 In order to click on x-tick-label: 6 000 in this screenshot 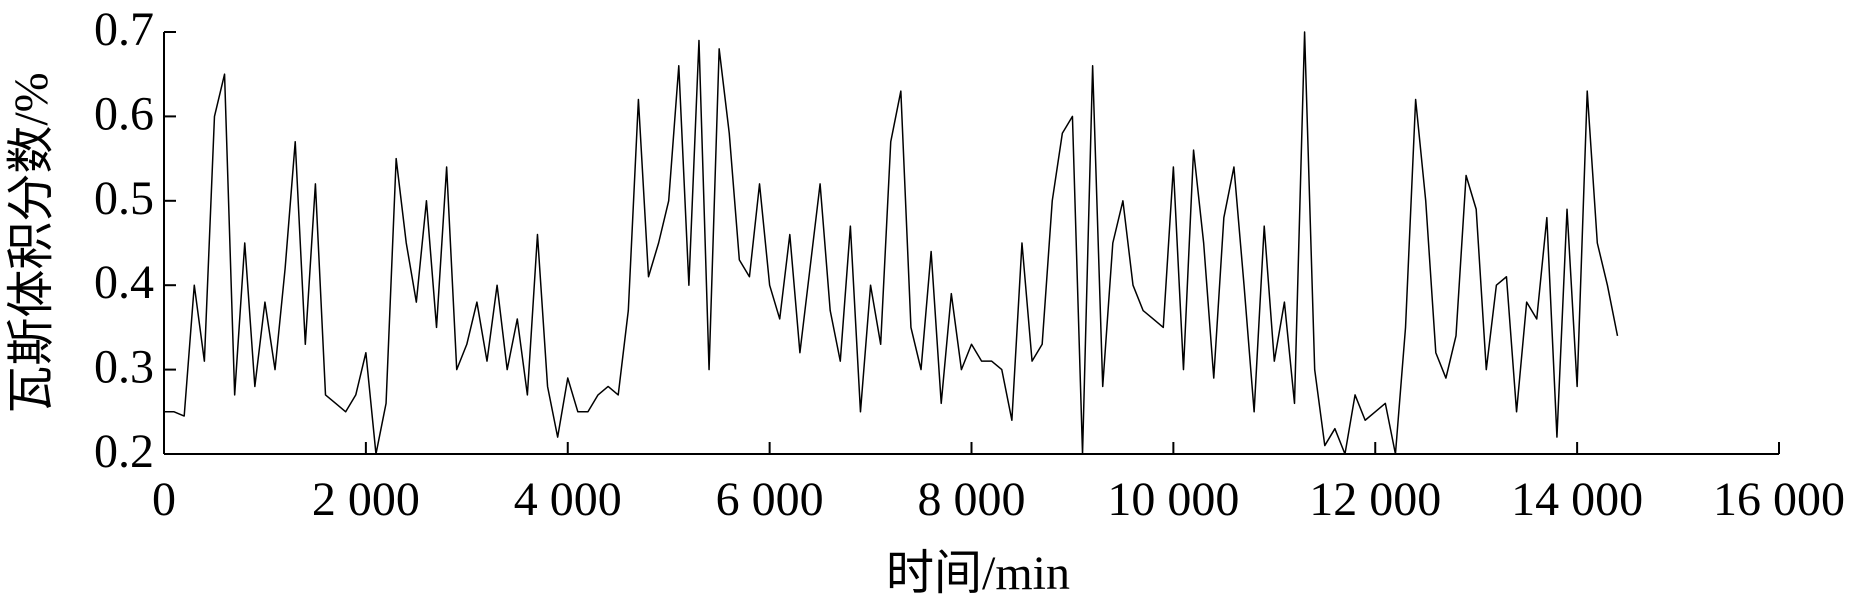, I will do `click(770, 499)`.